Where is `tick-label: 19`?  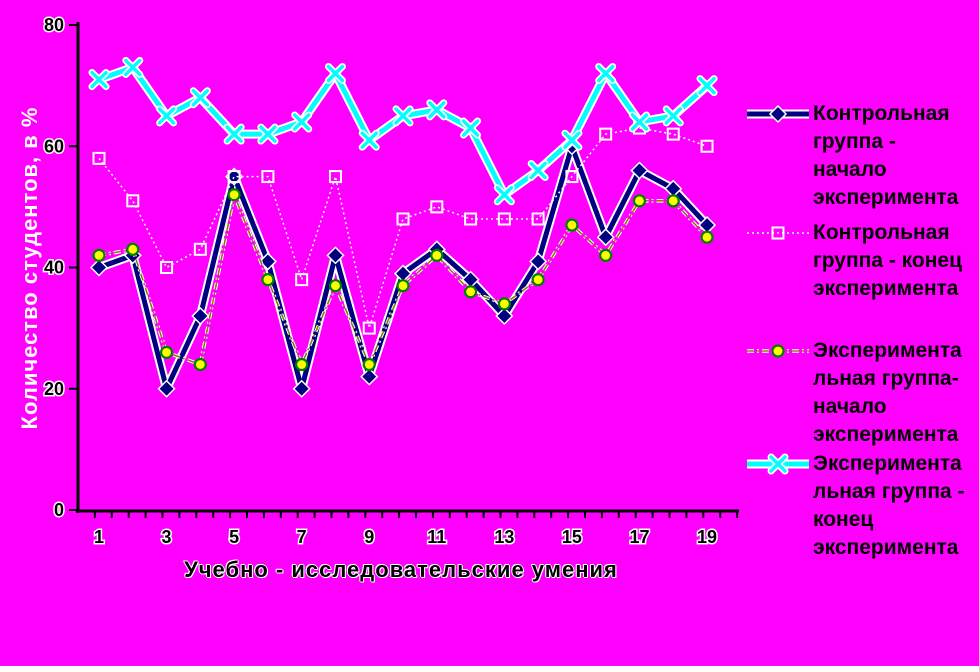 tick-label: 19 is located at coordinates (707, 537).